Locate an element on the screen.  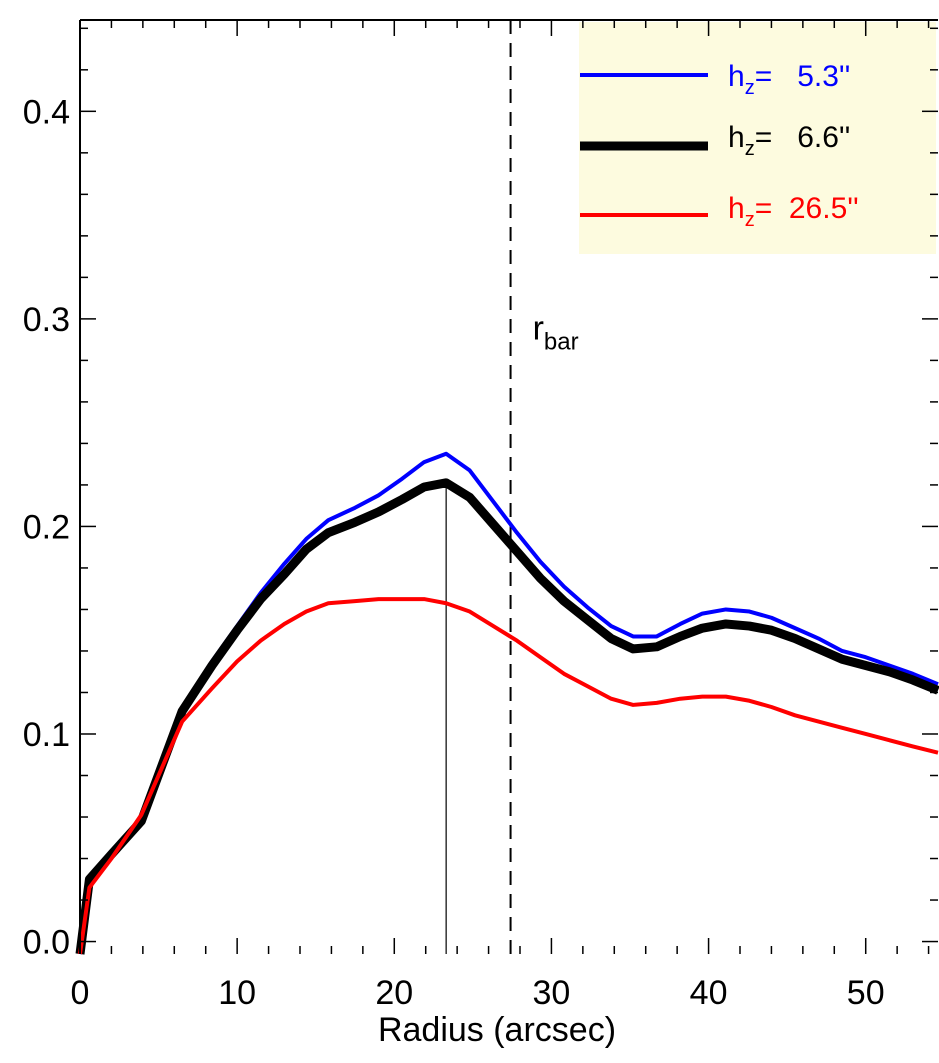
y-tick-label: 0.4 is located at coordinates (46, 112).